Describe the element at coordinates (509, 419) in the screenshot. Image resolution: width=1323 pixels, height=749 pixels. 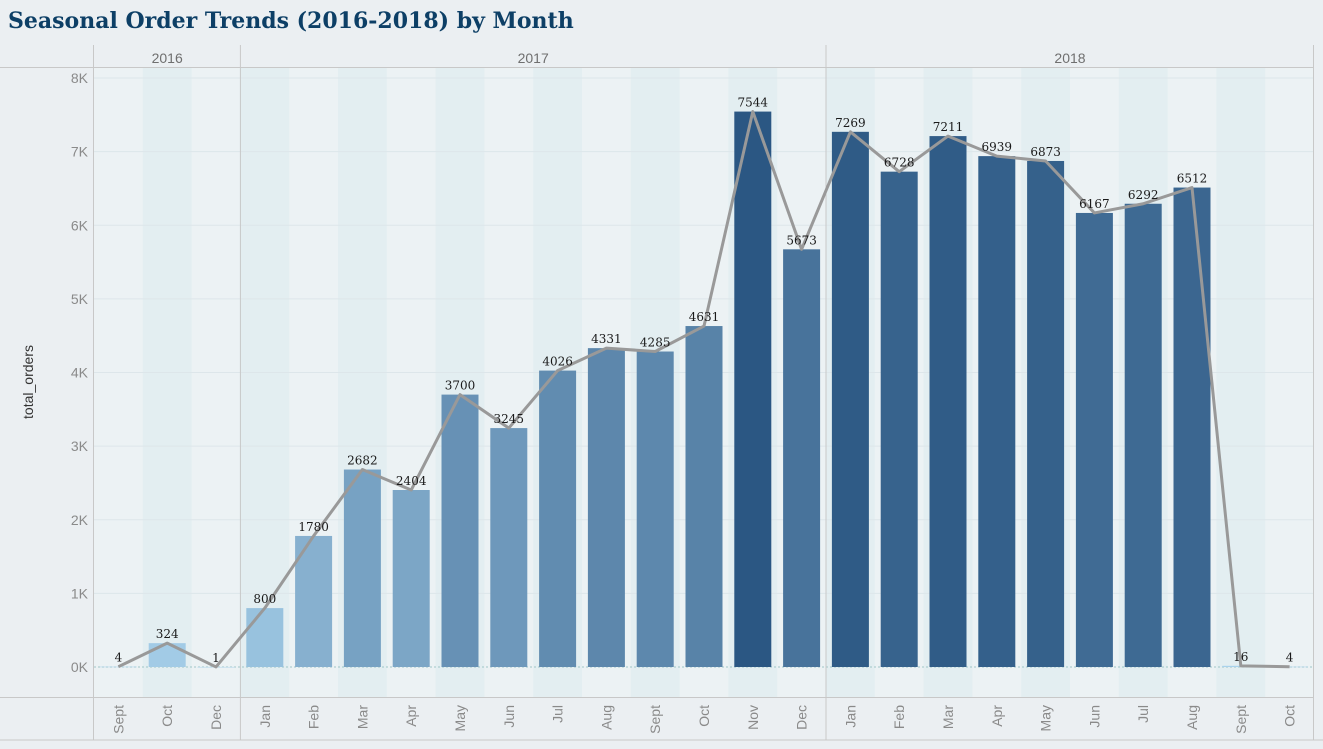
I see `data-label: 3245` at that location.